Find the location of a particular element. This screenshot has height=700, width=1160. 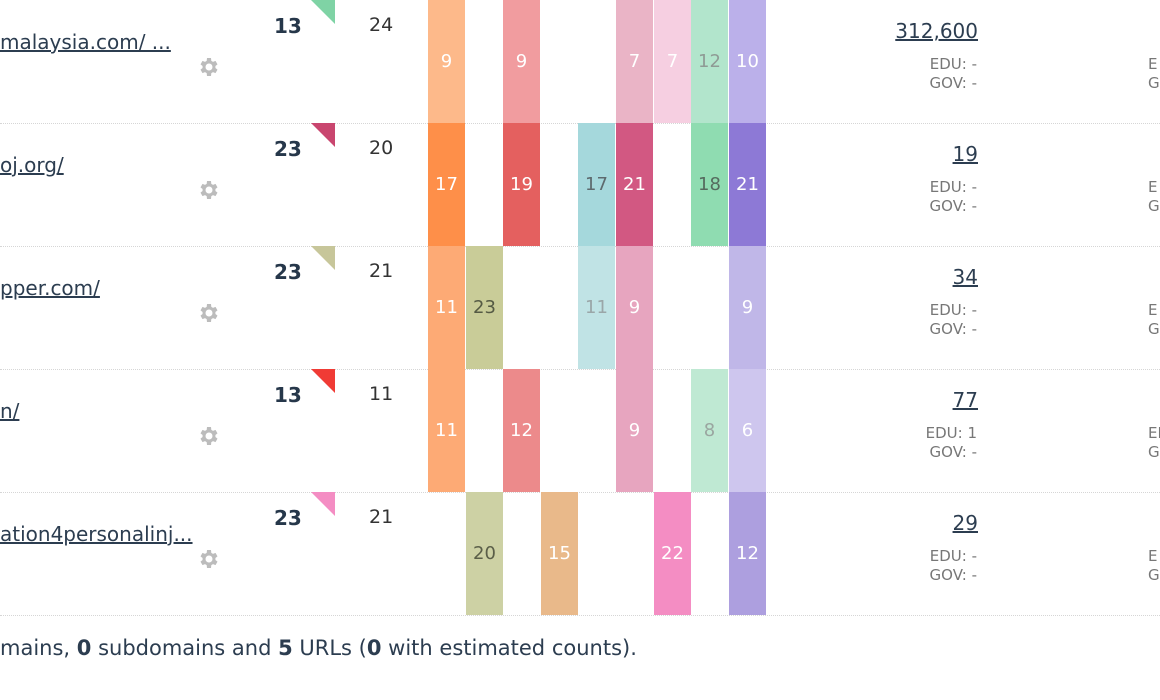

metric-cell: 22 is located at coordinates (672, 553).